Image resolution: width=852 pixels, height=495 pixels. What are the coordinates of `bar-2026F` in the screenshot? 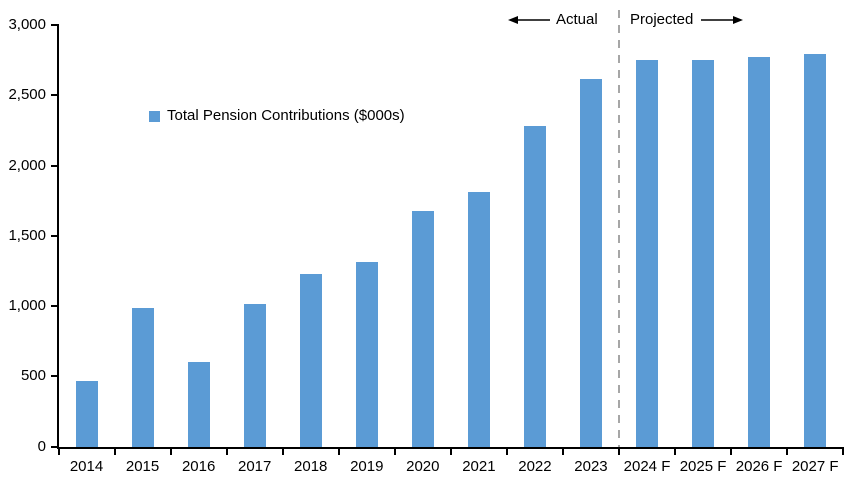 It's located at (759, 251).